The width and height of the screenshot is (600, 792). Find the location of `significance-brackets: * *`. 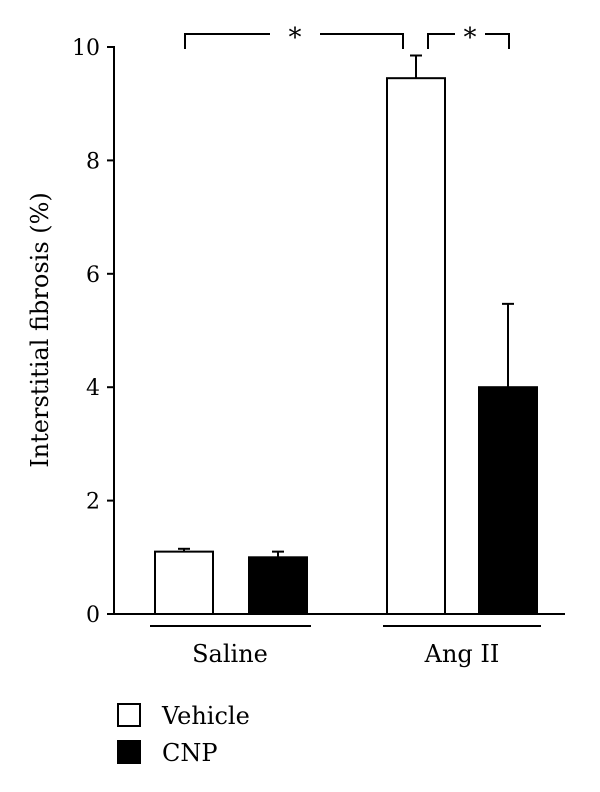

significance-brackets: * * is located at coordinates (347, 38).